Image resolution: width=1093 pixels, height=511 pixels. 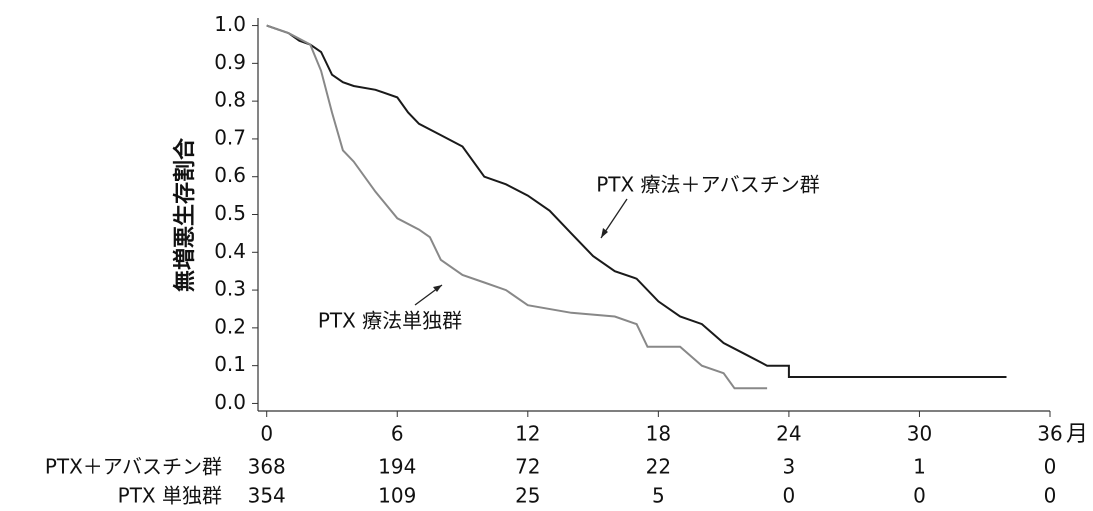 What do you see at coordinates (397, 434) in the screenshot?
I see `x-tick-label: 6` at bounding box center [397, 434].